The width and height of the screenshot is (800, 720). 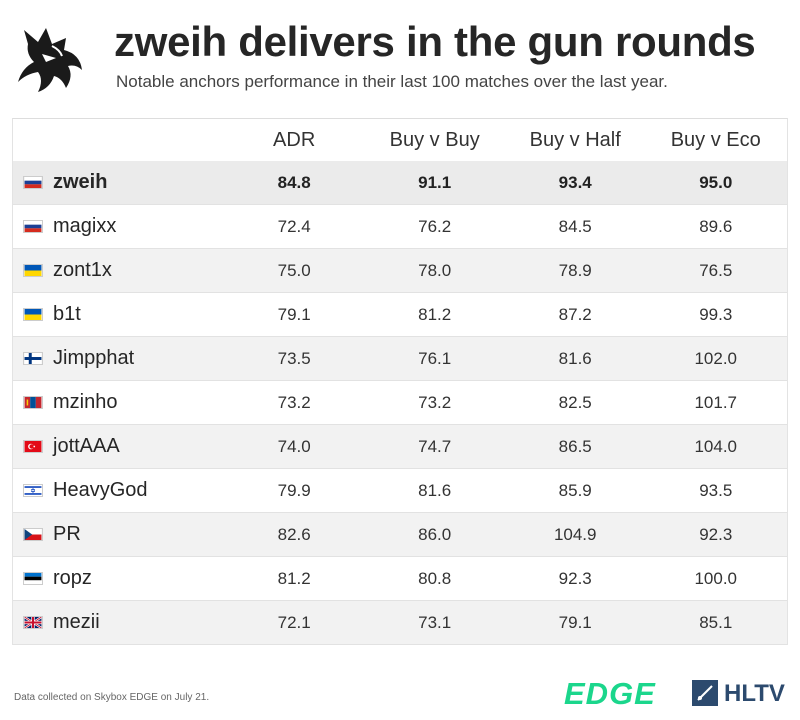 I want to click on adr-cell: 72.1, so click(x=294, y=622).